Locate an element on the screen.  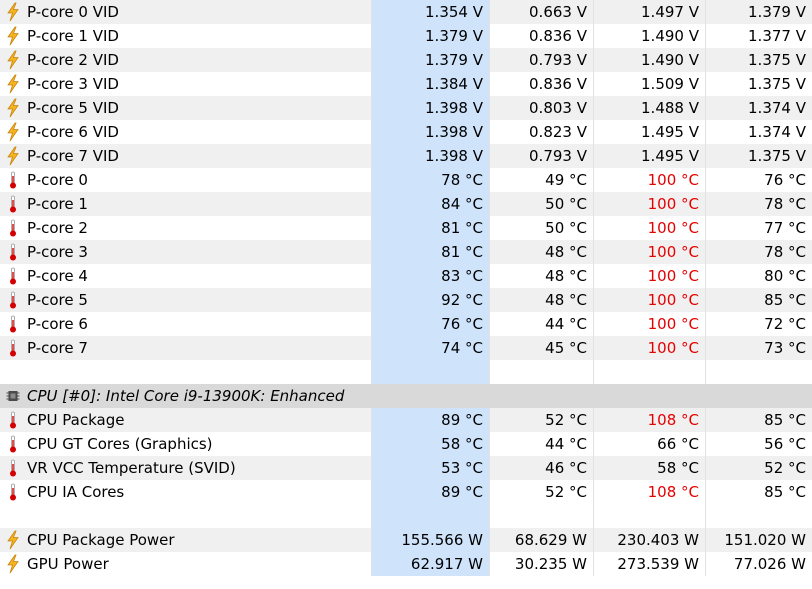
sensor-row: P-core 7 74 °C 45 °C 100 °C 73 °C is located at coordinates (406, 348).